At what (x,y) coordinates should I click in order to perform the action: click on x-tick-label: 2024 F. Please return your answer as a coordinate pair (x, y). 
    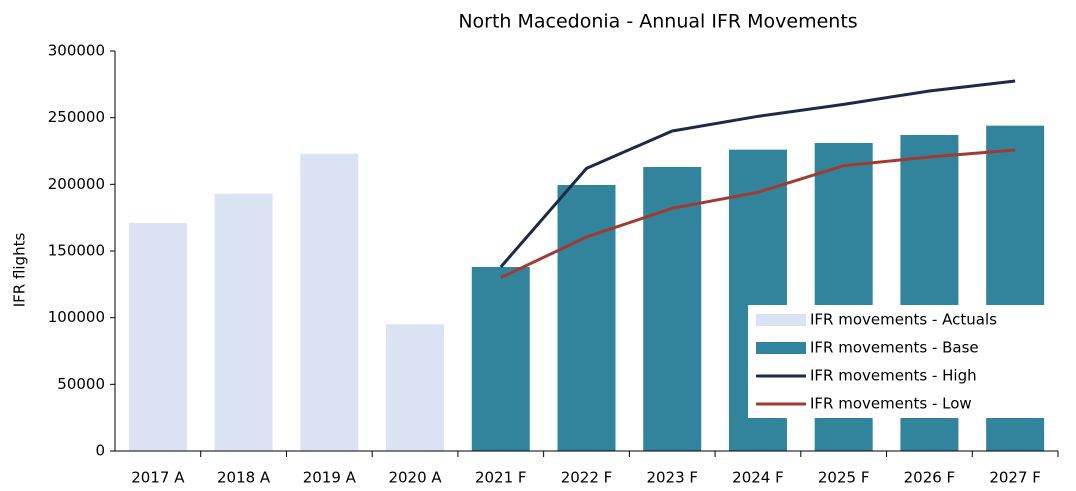
    Looking at the image, I should click on (758, 478).